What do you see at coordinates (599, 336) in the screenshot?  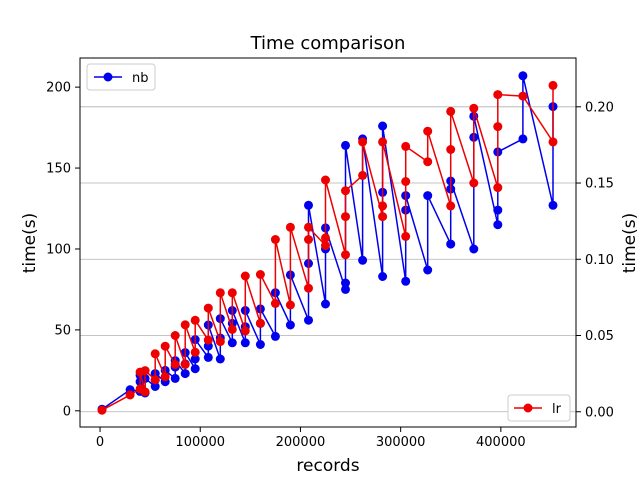 I see `y-right-tick-label: 0.05` at bounding box center [599, 336].